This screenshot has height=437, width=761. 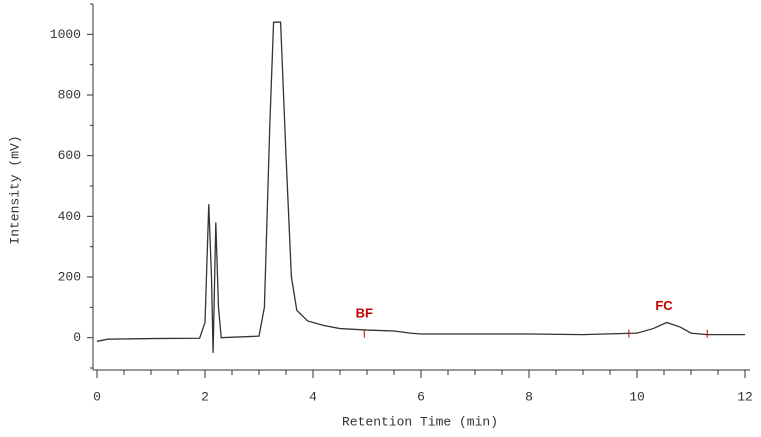 What do you see at coordinates (69, 155) in the screenshot?
I see `y-tick-label: 600` at bounding box center [69, 155].